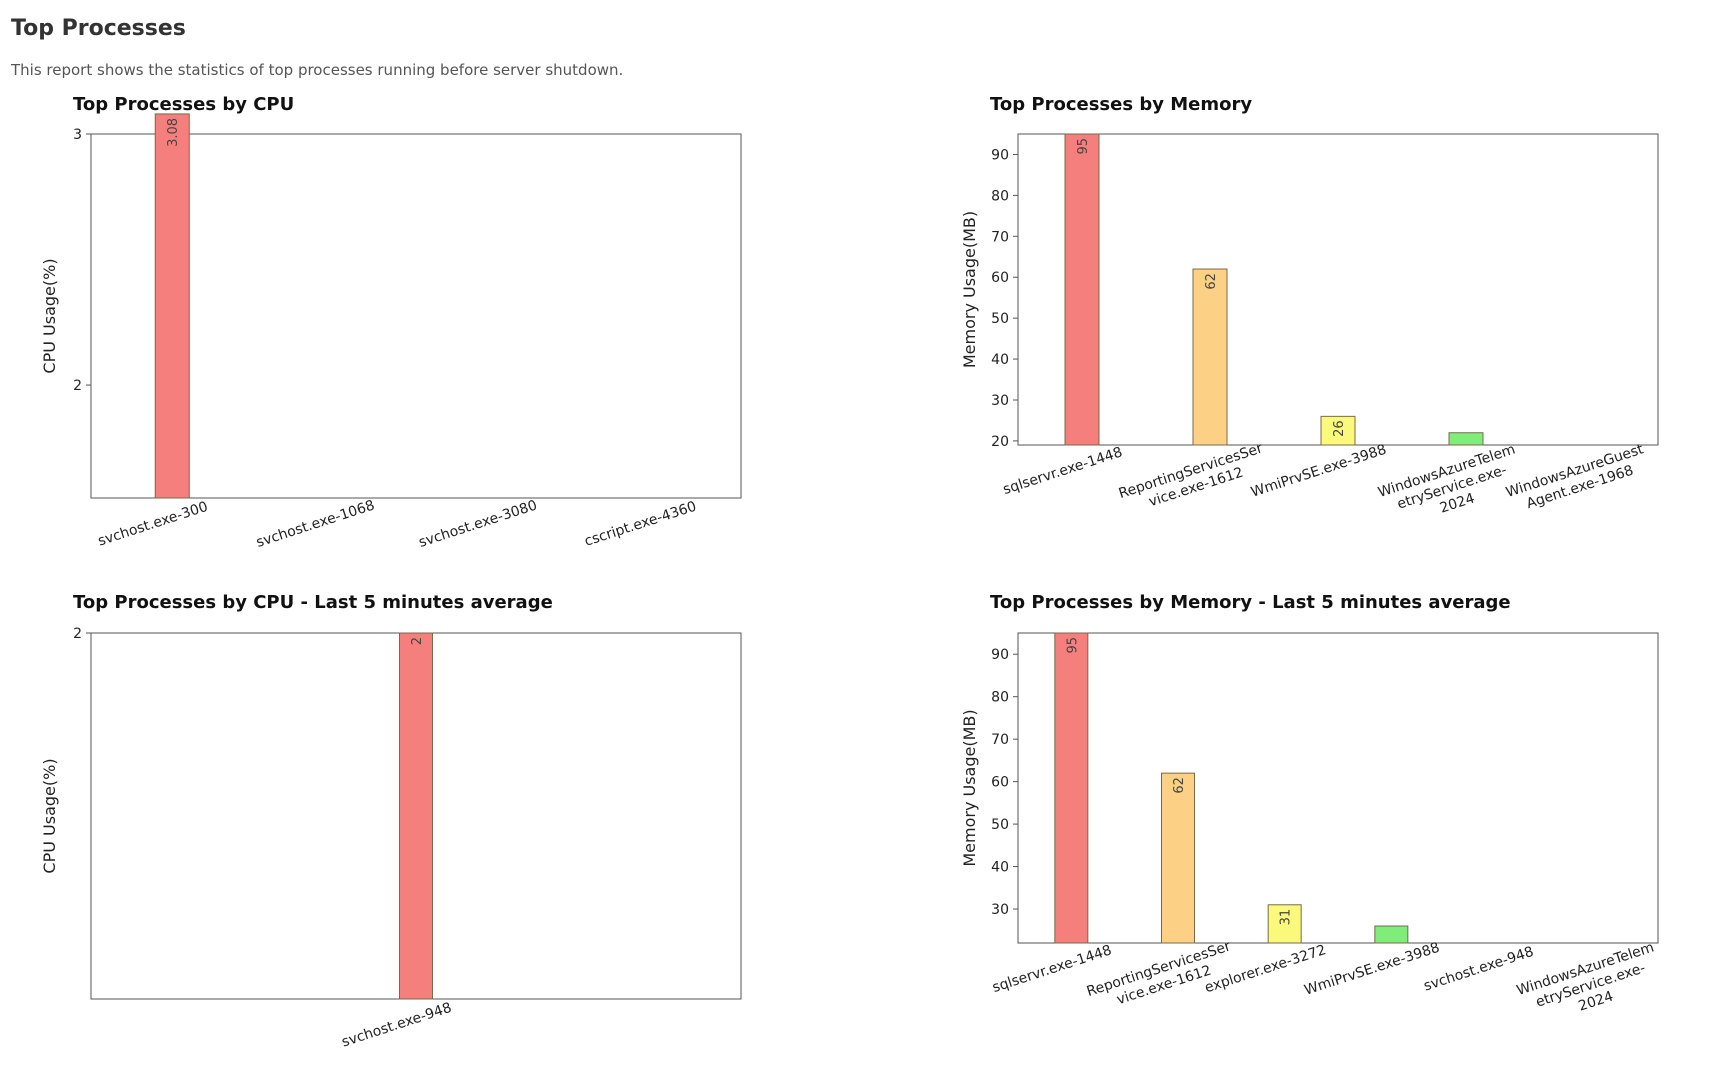  Describe the element at coordinates (1286, 917) in the screenshot. I see `value-label: 31` at that location.